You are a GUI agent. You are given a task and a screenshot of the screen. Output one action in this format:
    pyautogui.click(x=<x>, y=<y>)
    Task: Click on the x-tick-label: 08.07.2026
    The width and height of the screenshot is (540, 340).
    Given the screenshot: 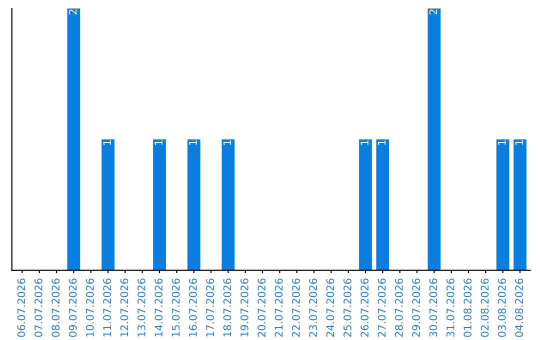 What is the action you would take?
    pyautogui.click(x=56, y=307)
    